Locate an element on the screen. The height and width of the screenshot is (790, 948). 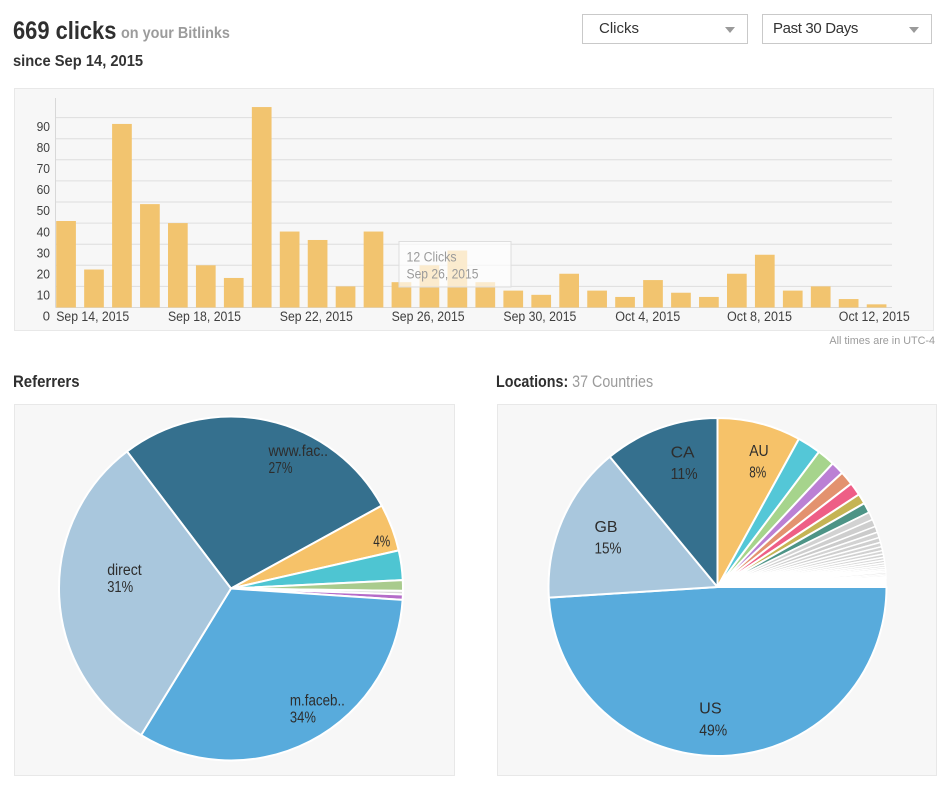
svg-text: 0 is located at coordinates (46, 316).